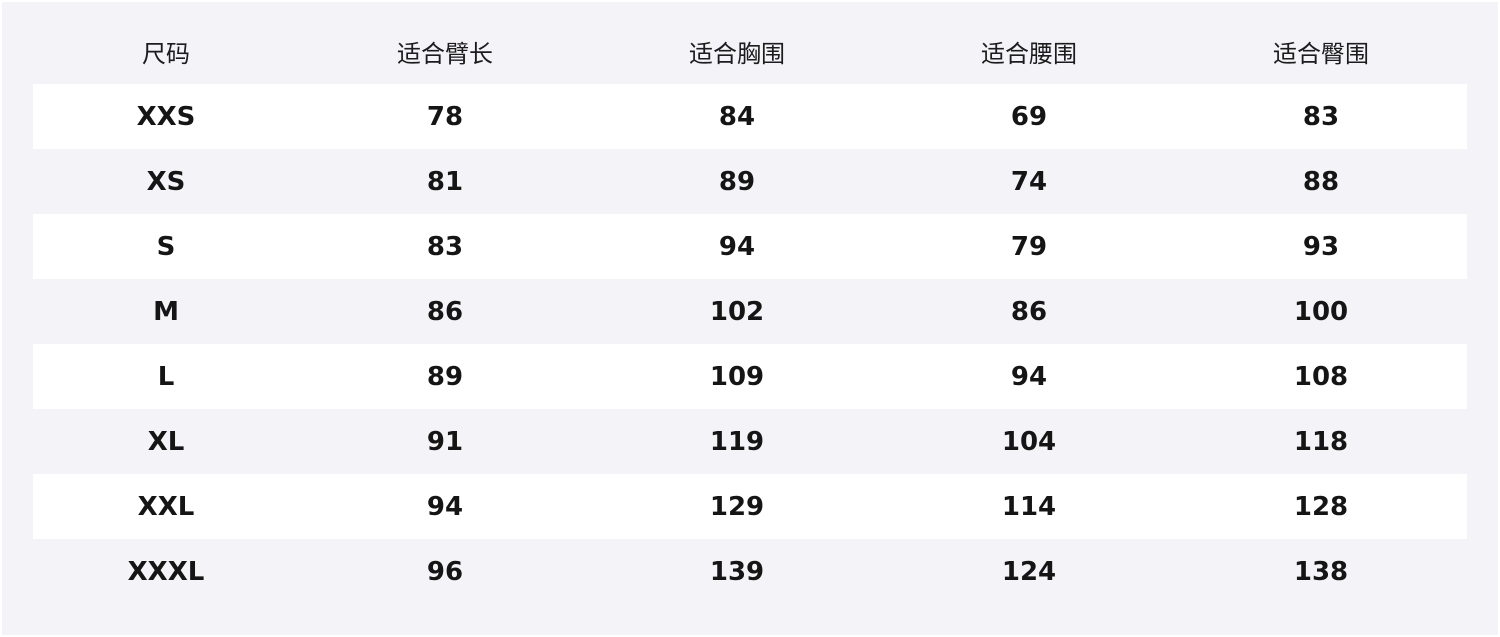  I want to click on cell-size: XXXL, so click(166, 571).